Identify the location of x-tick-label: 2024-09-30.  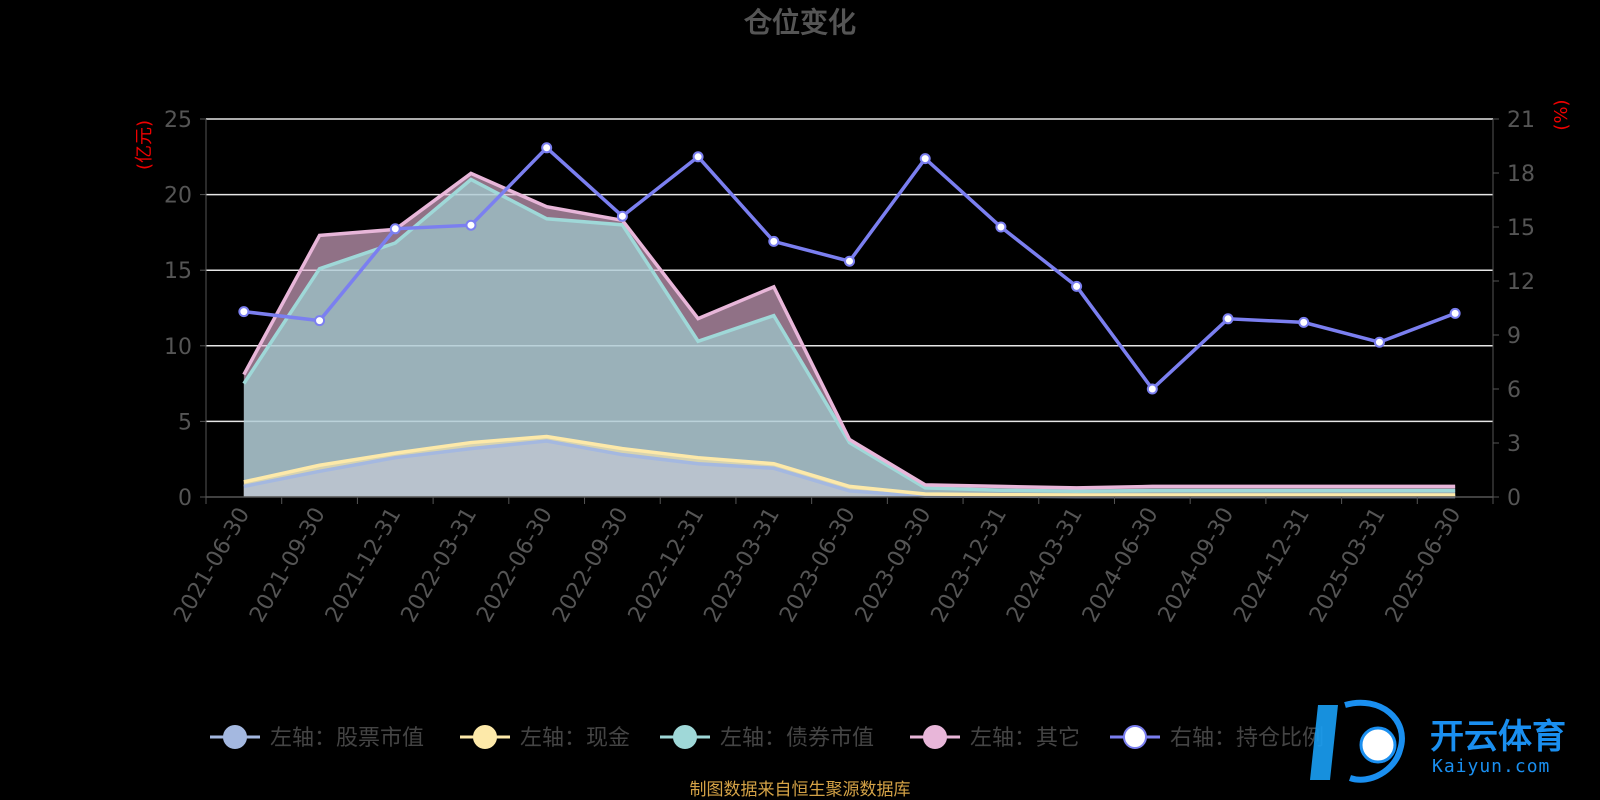
(1197, 565).